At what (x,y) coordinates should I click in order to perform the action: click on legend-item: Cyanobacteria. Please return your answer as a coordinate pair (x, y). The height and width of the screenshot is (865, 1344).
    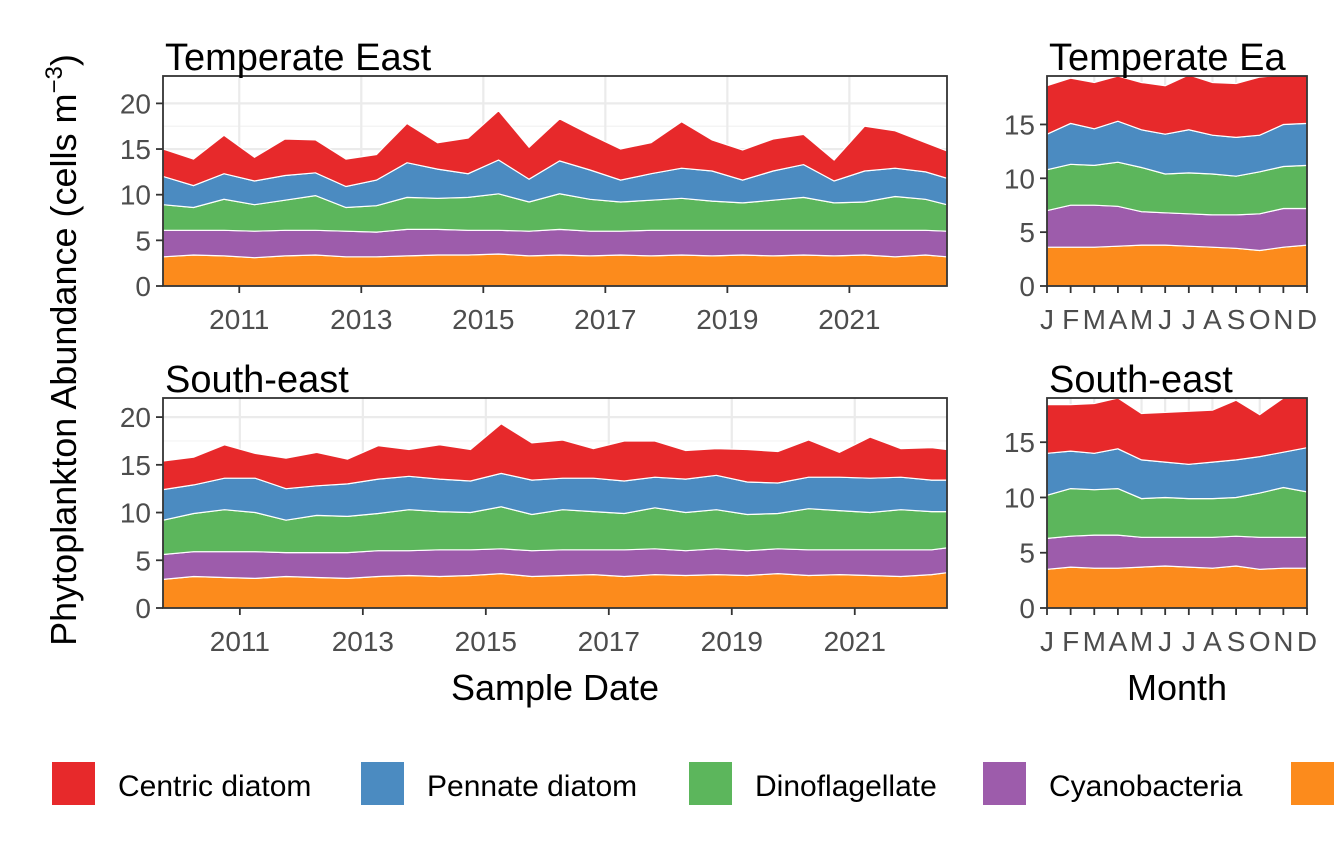
    Looking at the image, I should click on (1113, 783).